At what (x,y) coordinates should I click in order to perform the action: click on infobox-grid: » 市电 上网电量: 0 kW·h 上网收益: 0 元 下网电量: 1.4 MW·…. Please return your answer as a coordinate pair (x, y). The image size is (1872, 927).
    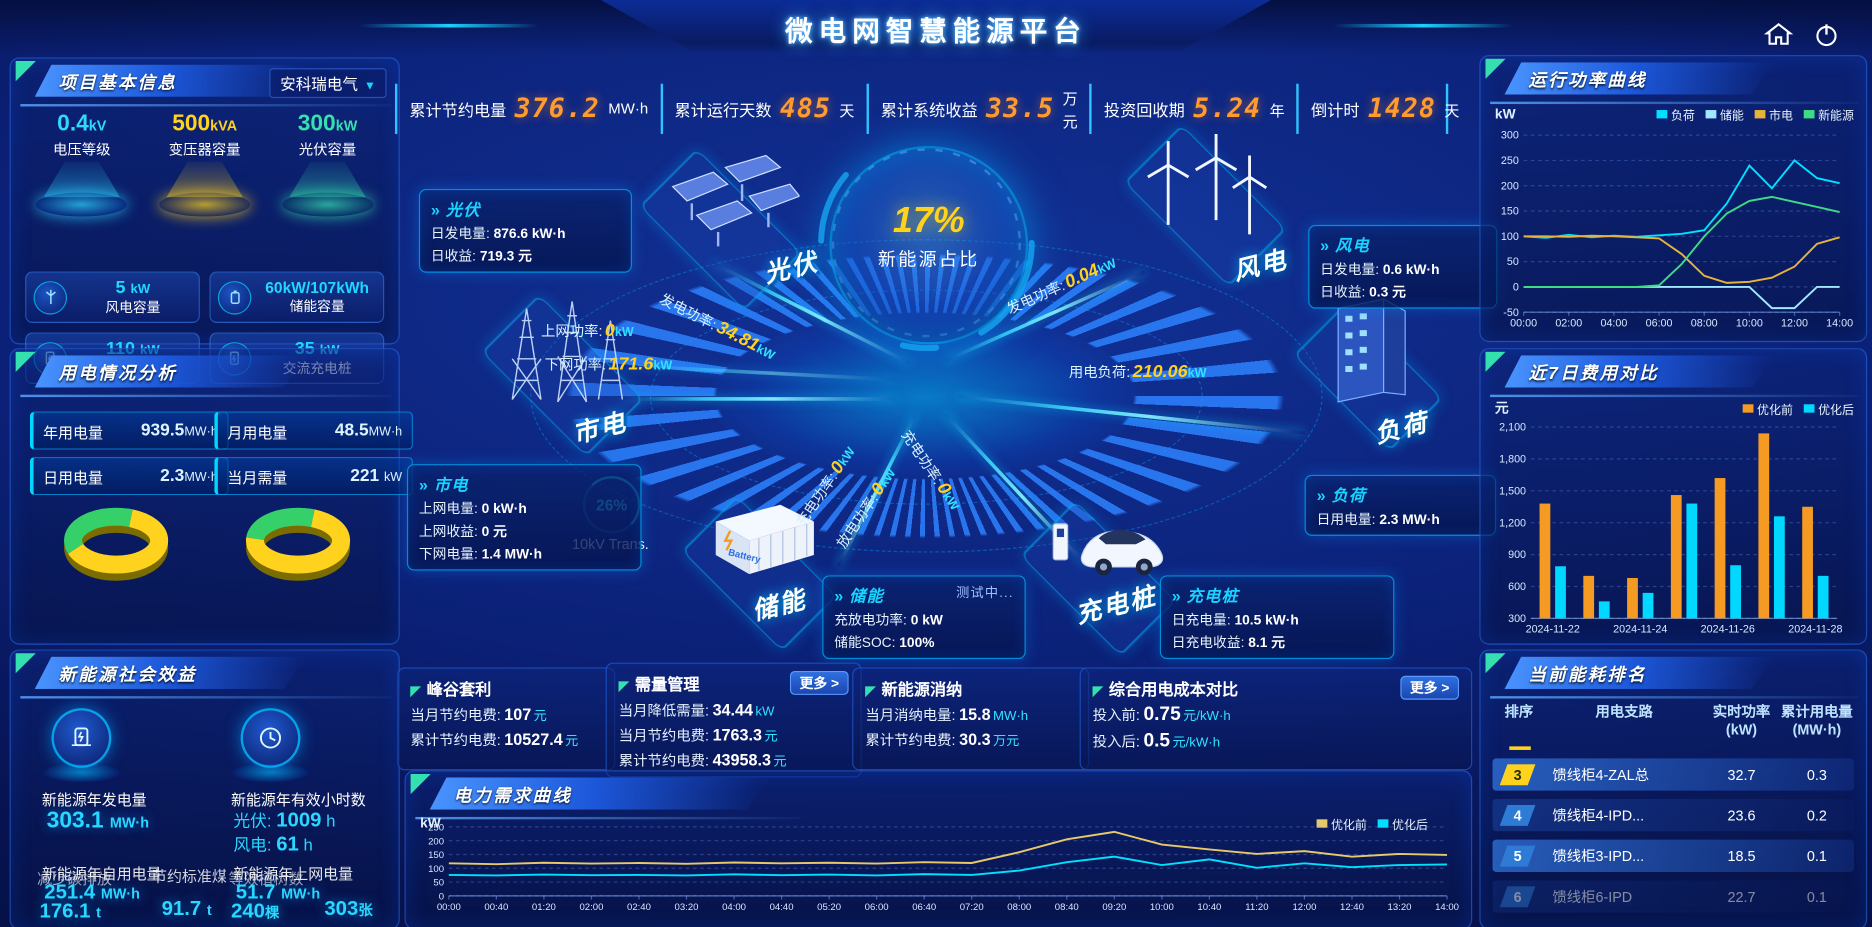
    Looking at the image, I should click on (524, 517).